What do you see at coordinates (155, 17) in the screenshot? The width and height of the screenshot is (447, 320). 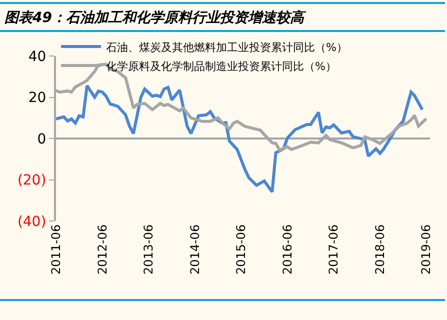 I see `chart-title: 图表49：石油加工和化学原料行业投资增速较高` at bounding box center [155, 17].